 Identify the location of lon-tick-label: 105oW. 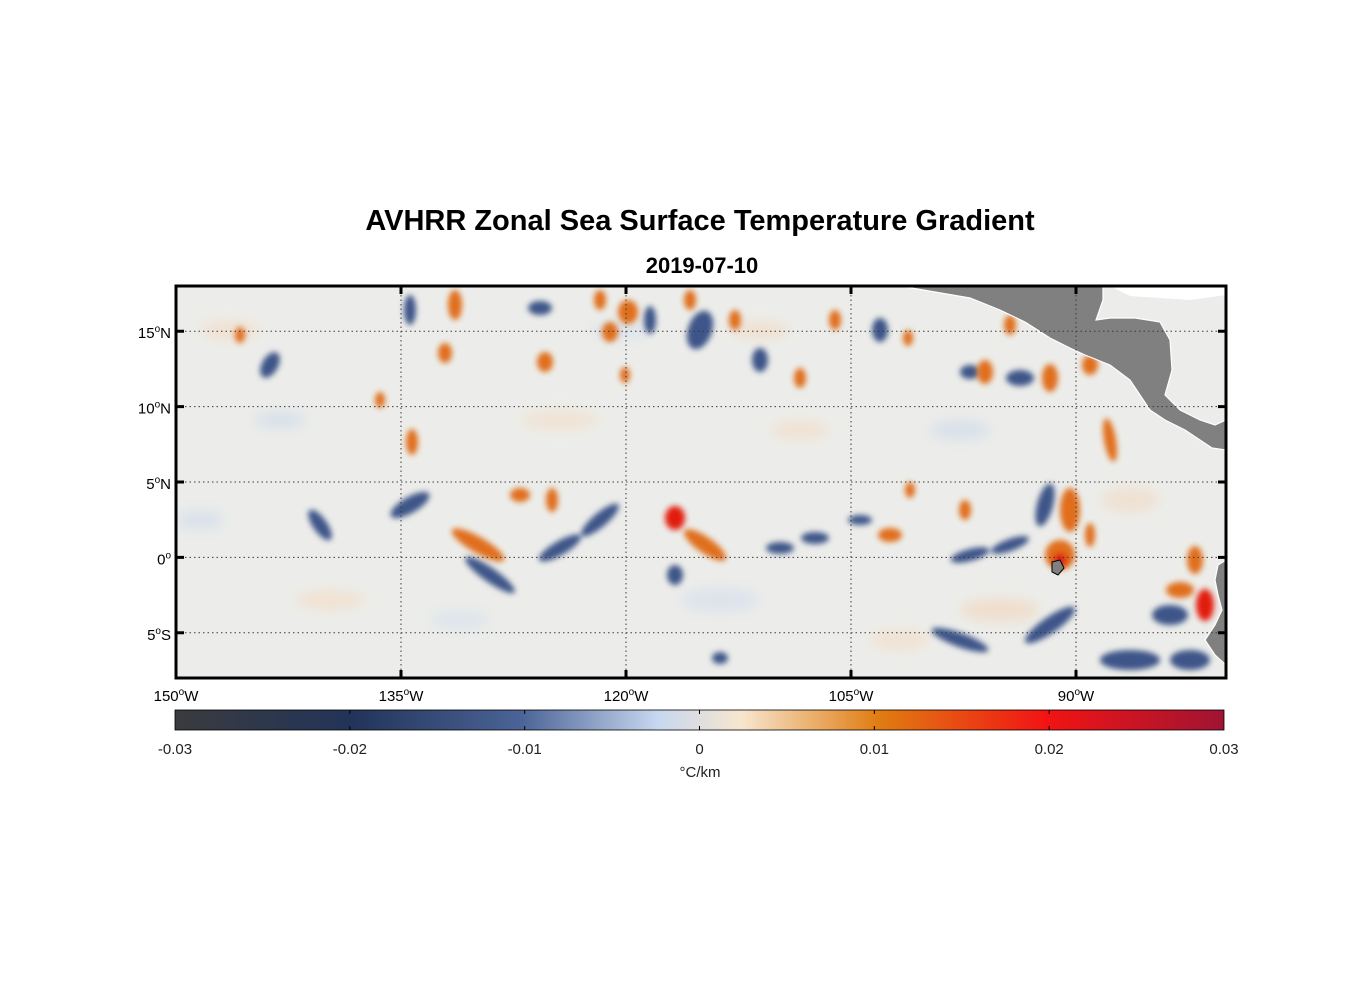
(852, 696).